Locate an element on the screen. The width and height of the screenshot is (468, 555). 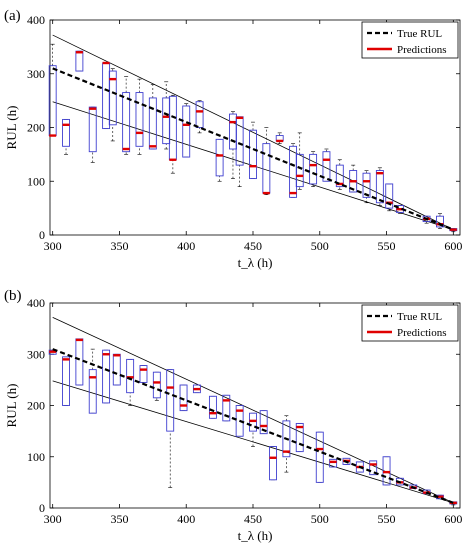
x-tick-label: 500 is located at coordinates (320, 246).